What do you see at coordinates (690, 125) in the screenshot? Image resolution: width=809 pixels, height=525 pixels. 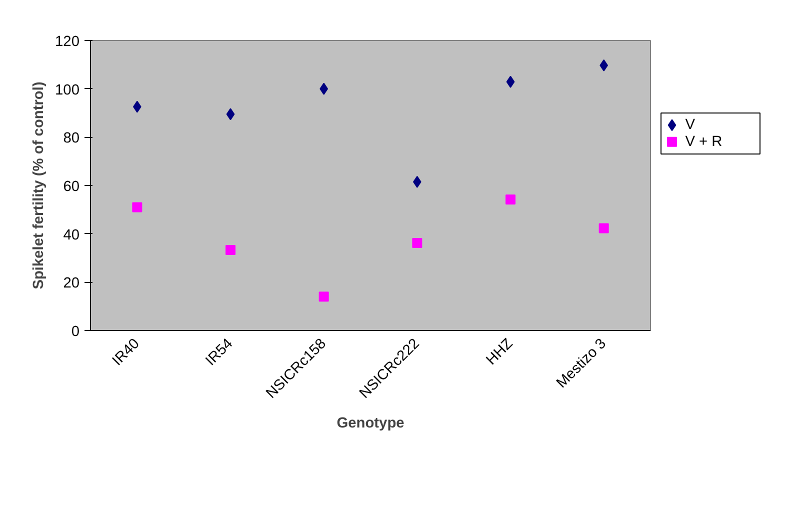 I see `legend-label: V` at bounding box center [690, 125].